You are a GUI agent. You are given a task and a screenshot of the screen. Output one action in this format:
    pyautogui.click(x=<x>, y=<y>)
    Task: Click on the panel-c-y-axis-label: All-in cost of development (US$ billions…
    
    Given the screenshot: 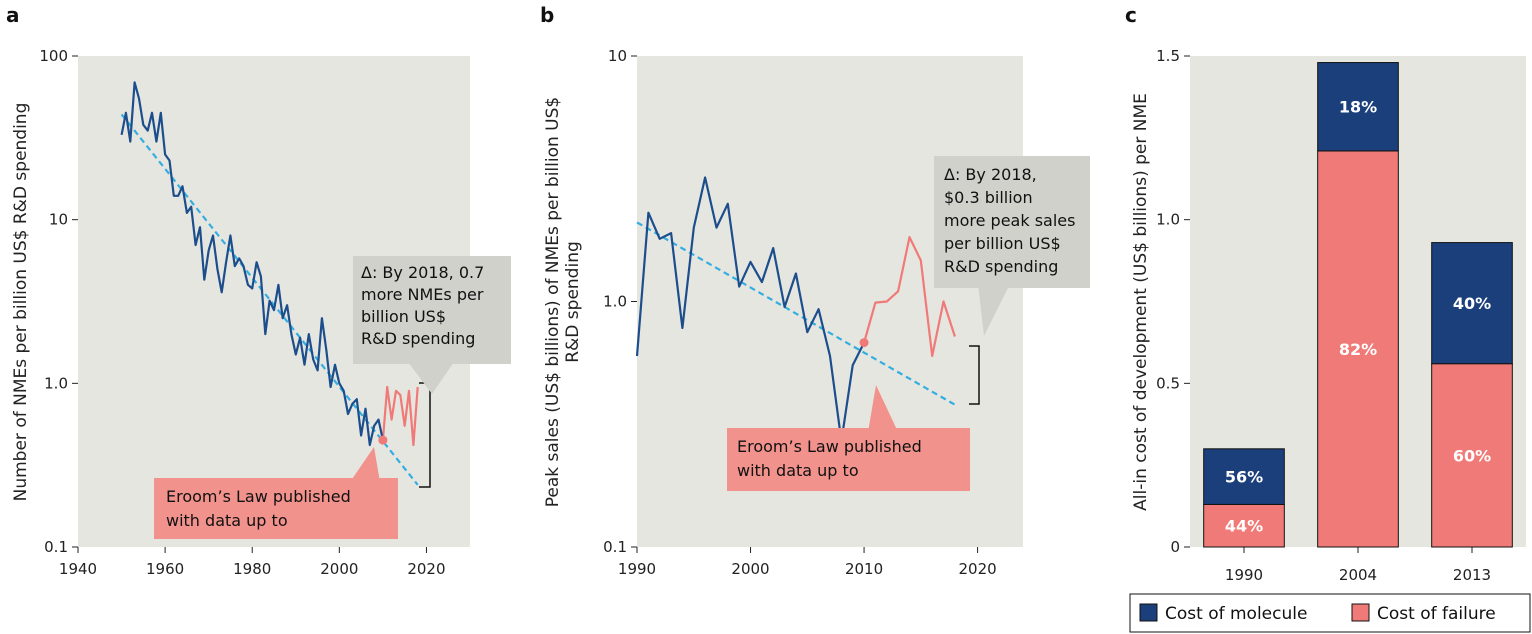 What is the action you would take?
    pyautogui.click(x=1141, y=302)
    